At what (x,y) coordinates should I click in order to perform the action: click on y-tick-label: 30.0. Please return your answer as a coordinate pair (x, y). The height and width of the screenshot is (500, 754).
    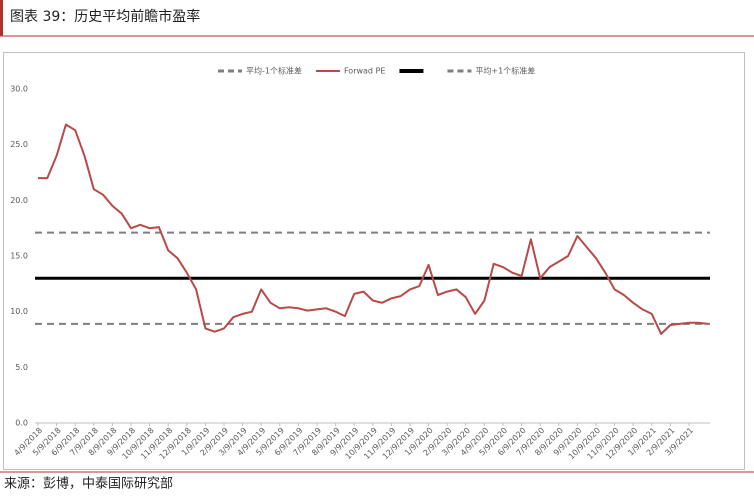
    Looking at the image, I should click on (19, 89).